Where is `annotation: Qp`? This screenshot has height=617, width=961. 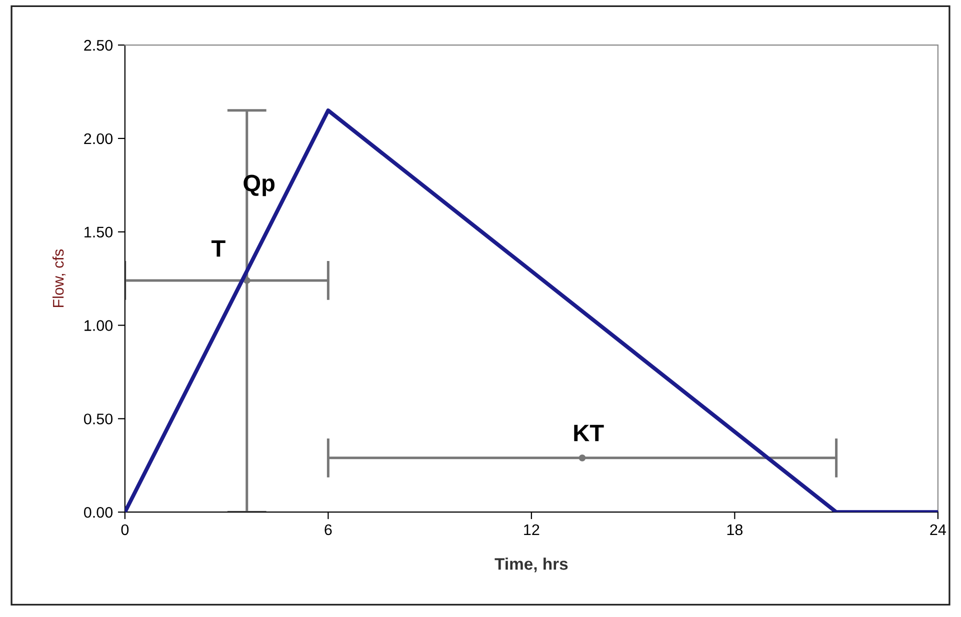
annotation: Qp is located at coordinates (259, 185).